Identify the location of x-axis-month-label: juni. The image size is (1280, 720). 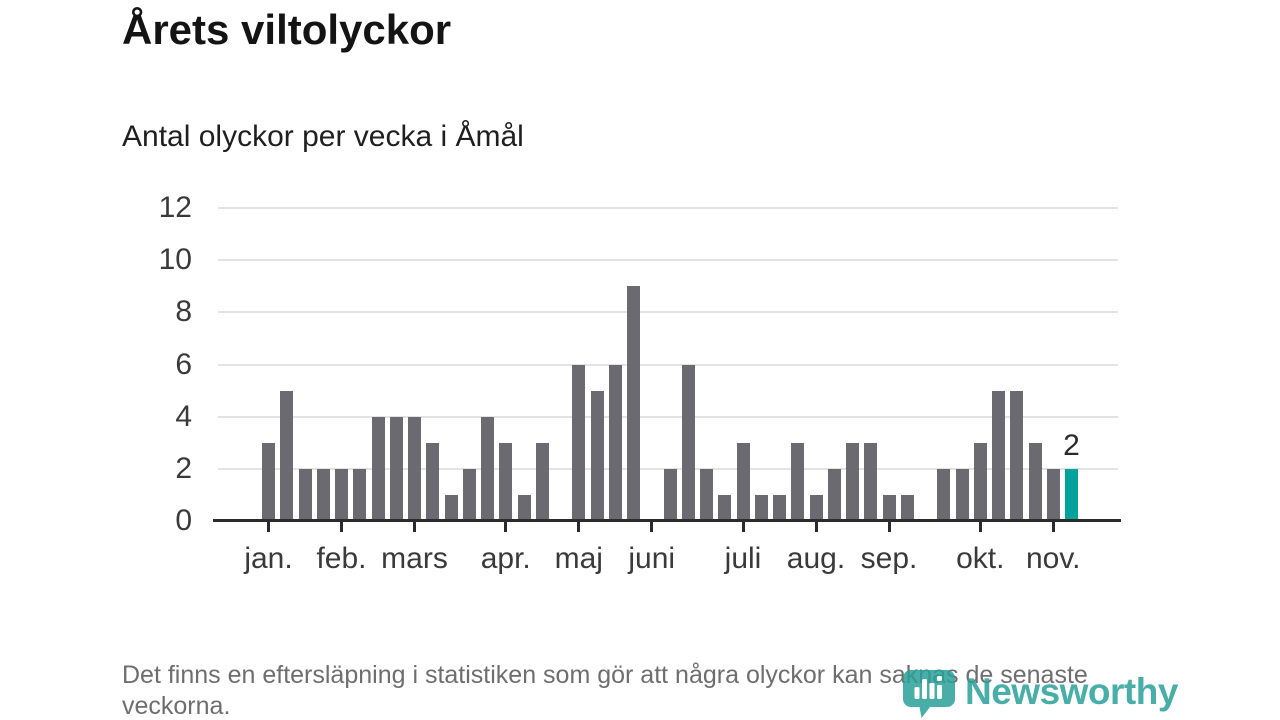
(652, 558).